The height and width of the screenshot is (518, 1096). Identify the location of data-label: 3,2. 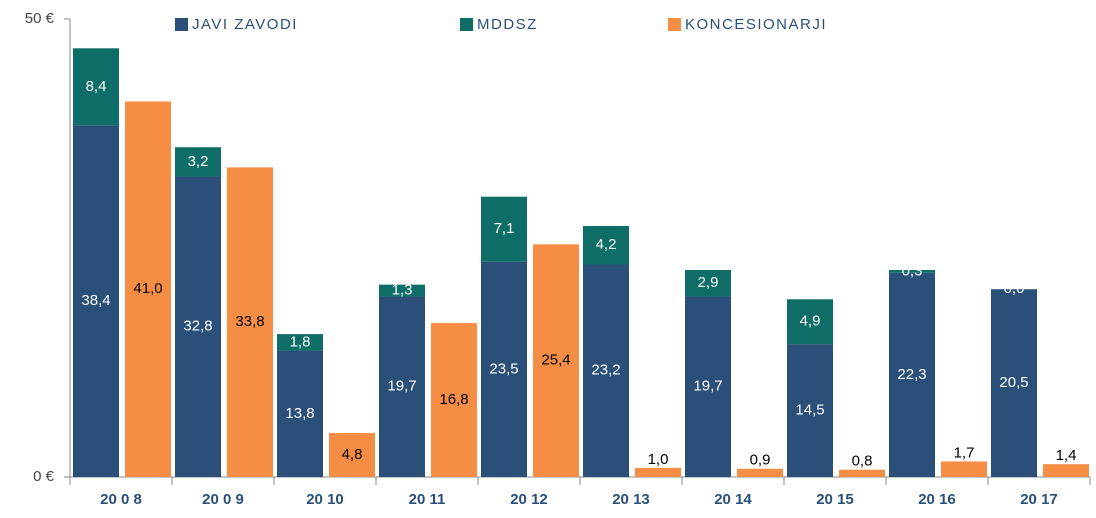
(198, 161).